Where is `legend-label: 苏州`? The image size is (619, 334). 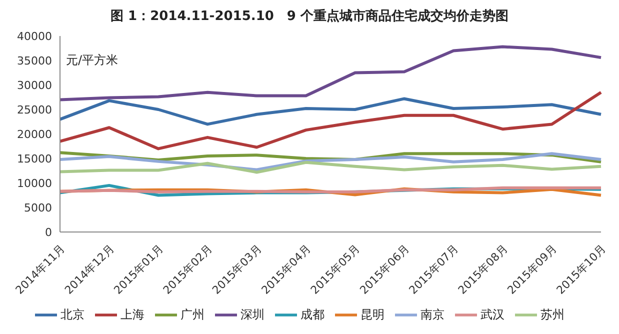
legend-label: 苏州 is located at coordinates (552, 314).